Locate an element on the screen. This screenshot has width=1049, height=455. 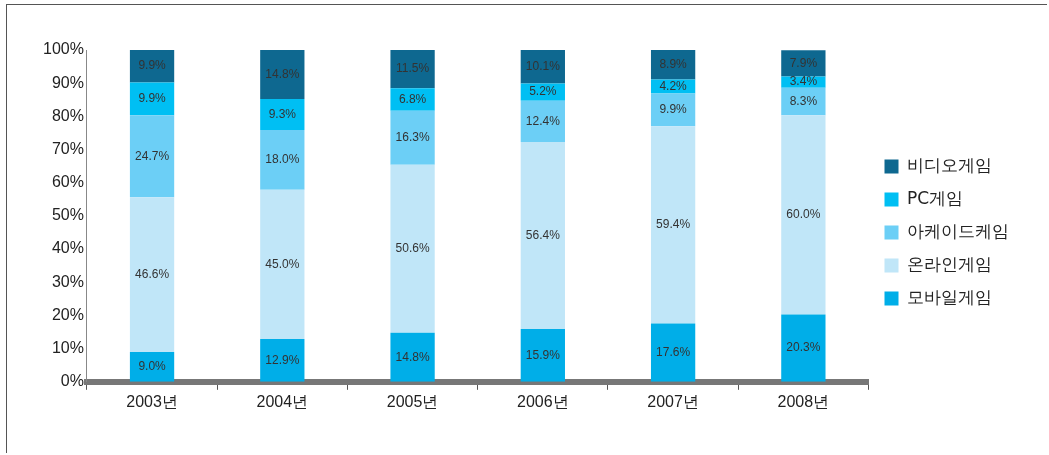
y-tick-label: 50% is located at coordinates (67, 215).